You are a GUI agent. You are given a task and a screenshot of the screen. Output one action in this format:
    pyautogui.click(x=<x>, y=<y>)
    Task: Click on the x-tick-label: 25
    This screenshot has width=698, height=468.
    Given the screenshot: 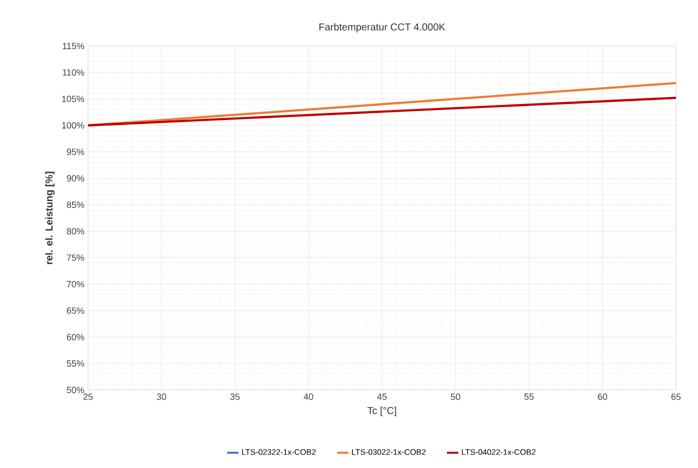 What is the action you would take?
    pyautogui.click(x=88, y=397)
    